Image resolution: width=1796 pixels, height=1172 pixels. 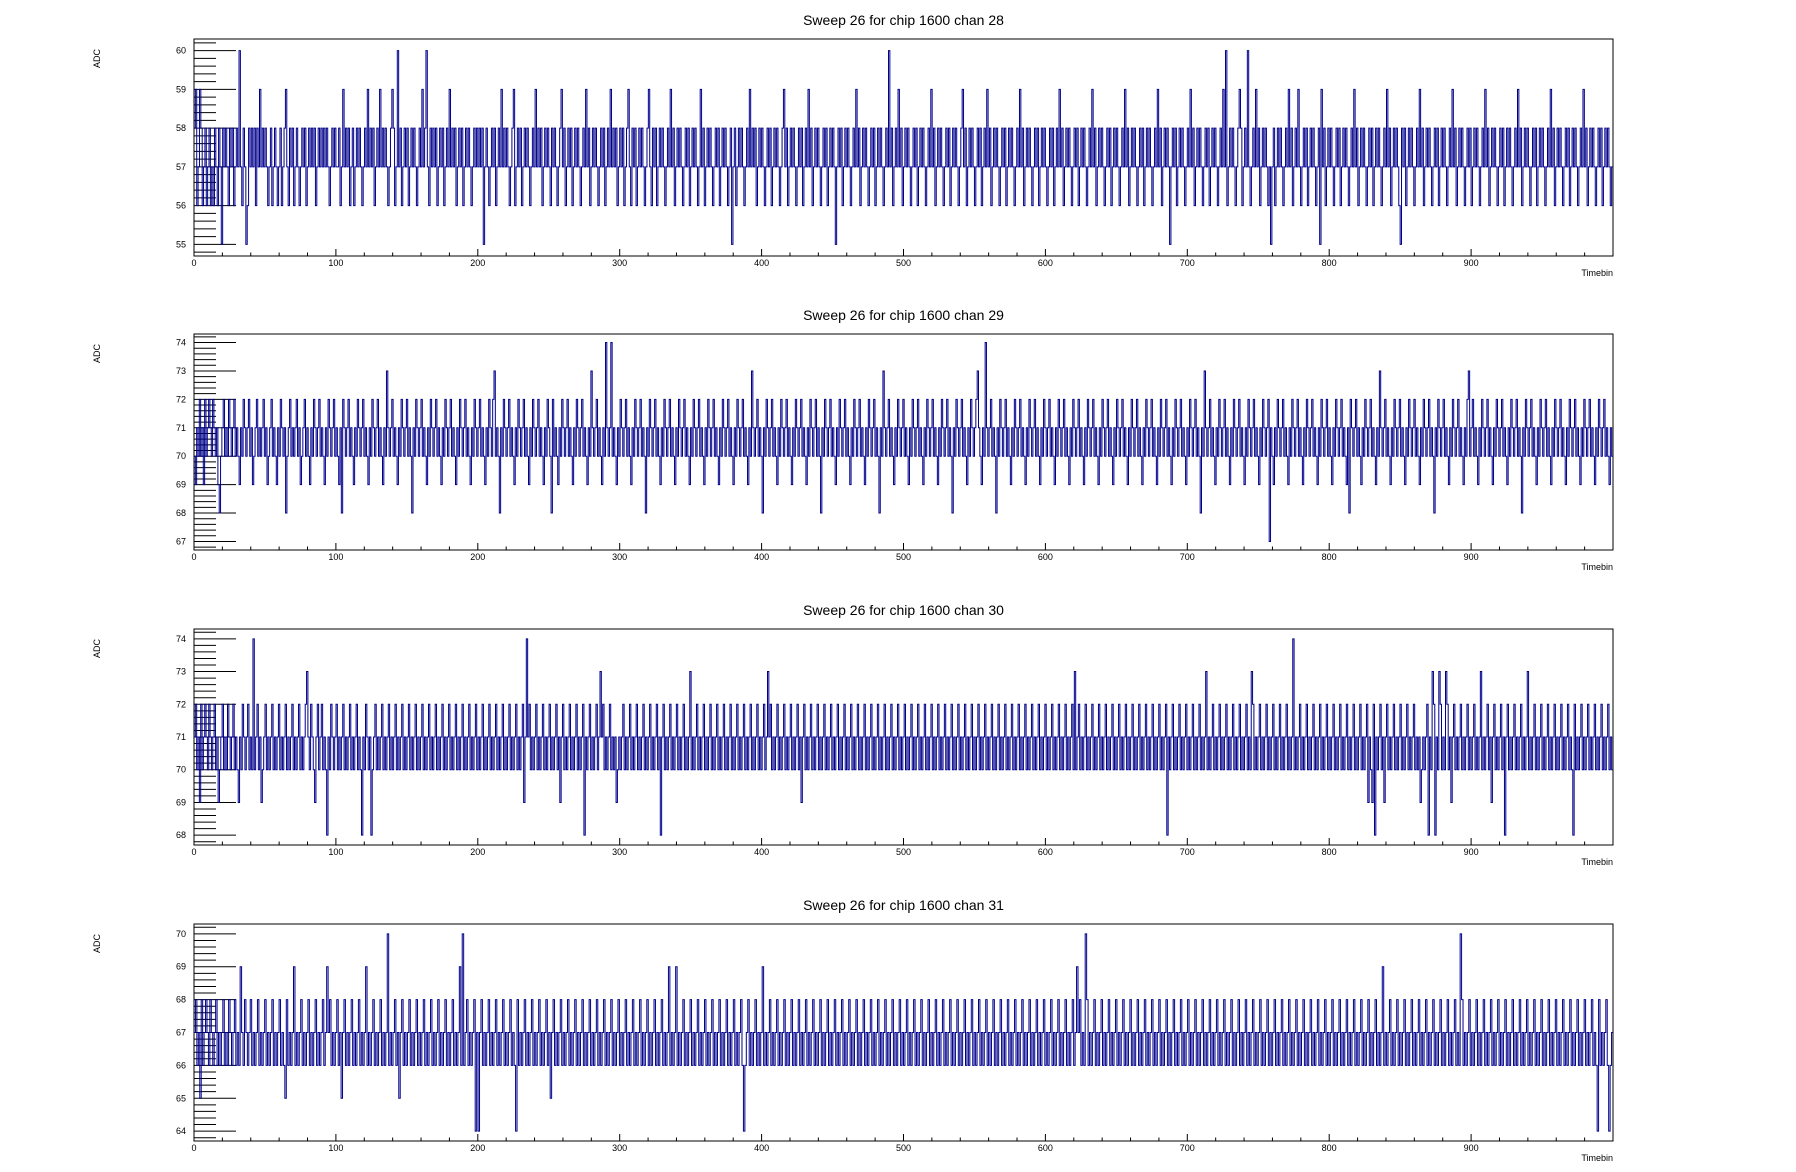 I want to click on y-tick-label: 65, so click(x=181, y=1098).